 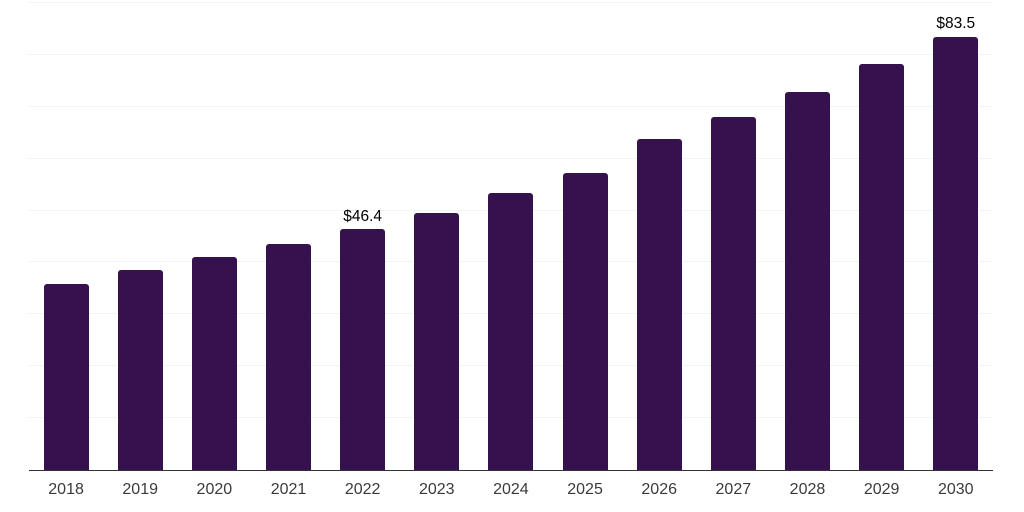 I want to click on x-tick-label-2030: 2030, so click(x=955, y=489).